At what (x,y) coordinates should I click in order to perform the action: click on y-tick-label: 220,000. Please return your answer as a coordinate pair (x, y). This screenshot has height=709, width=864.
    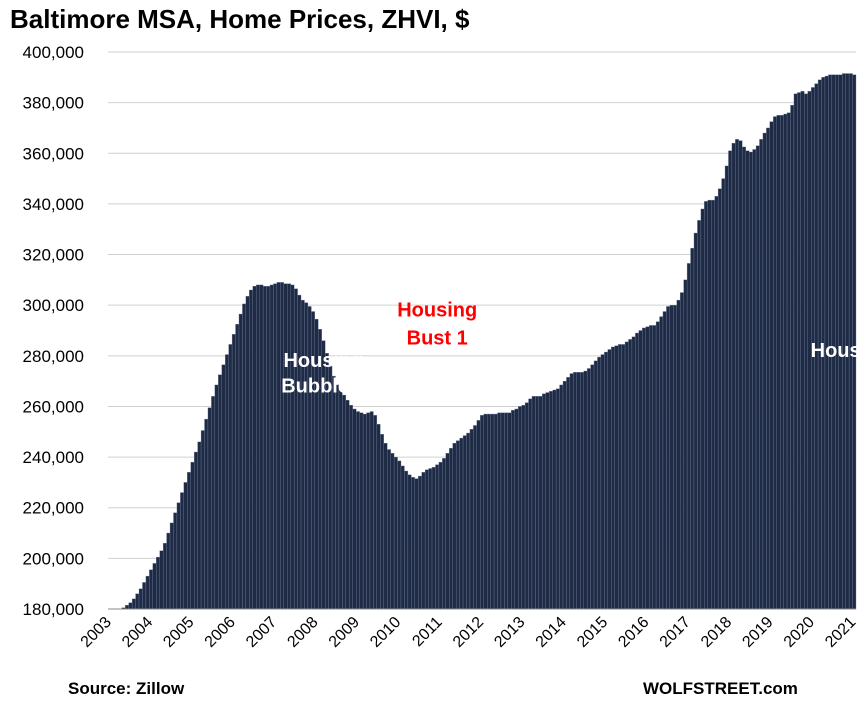
    Looking at the image, I should click on (53, 508).